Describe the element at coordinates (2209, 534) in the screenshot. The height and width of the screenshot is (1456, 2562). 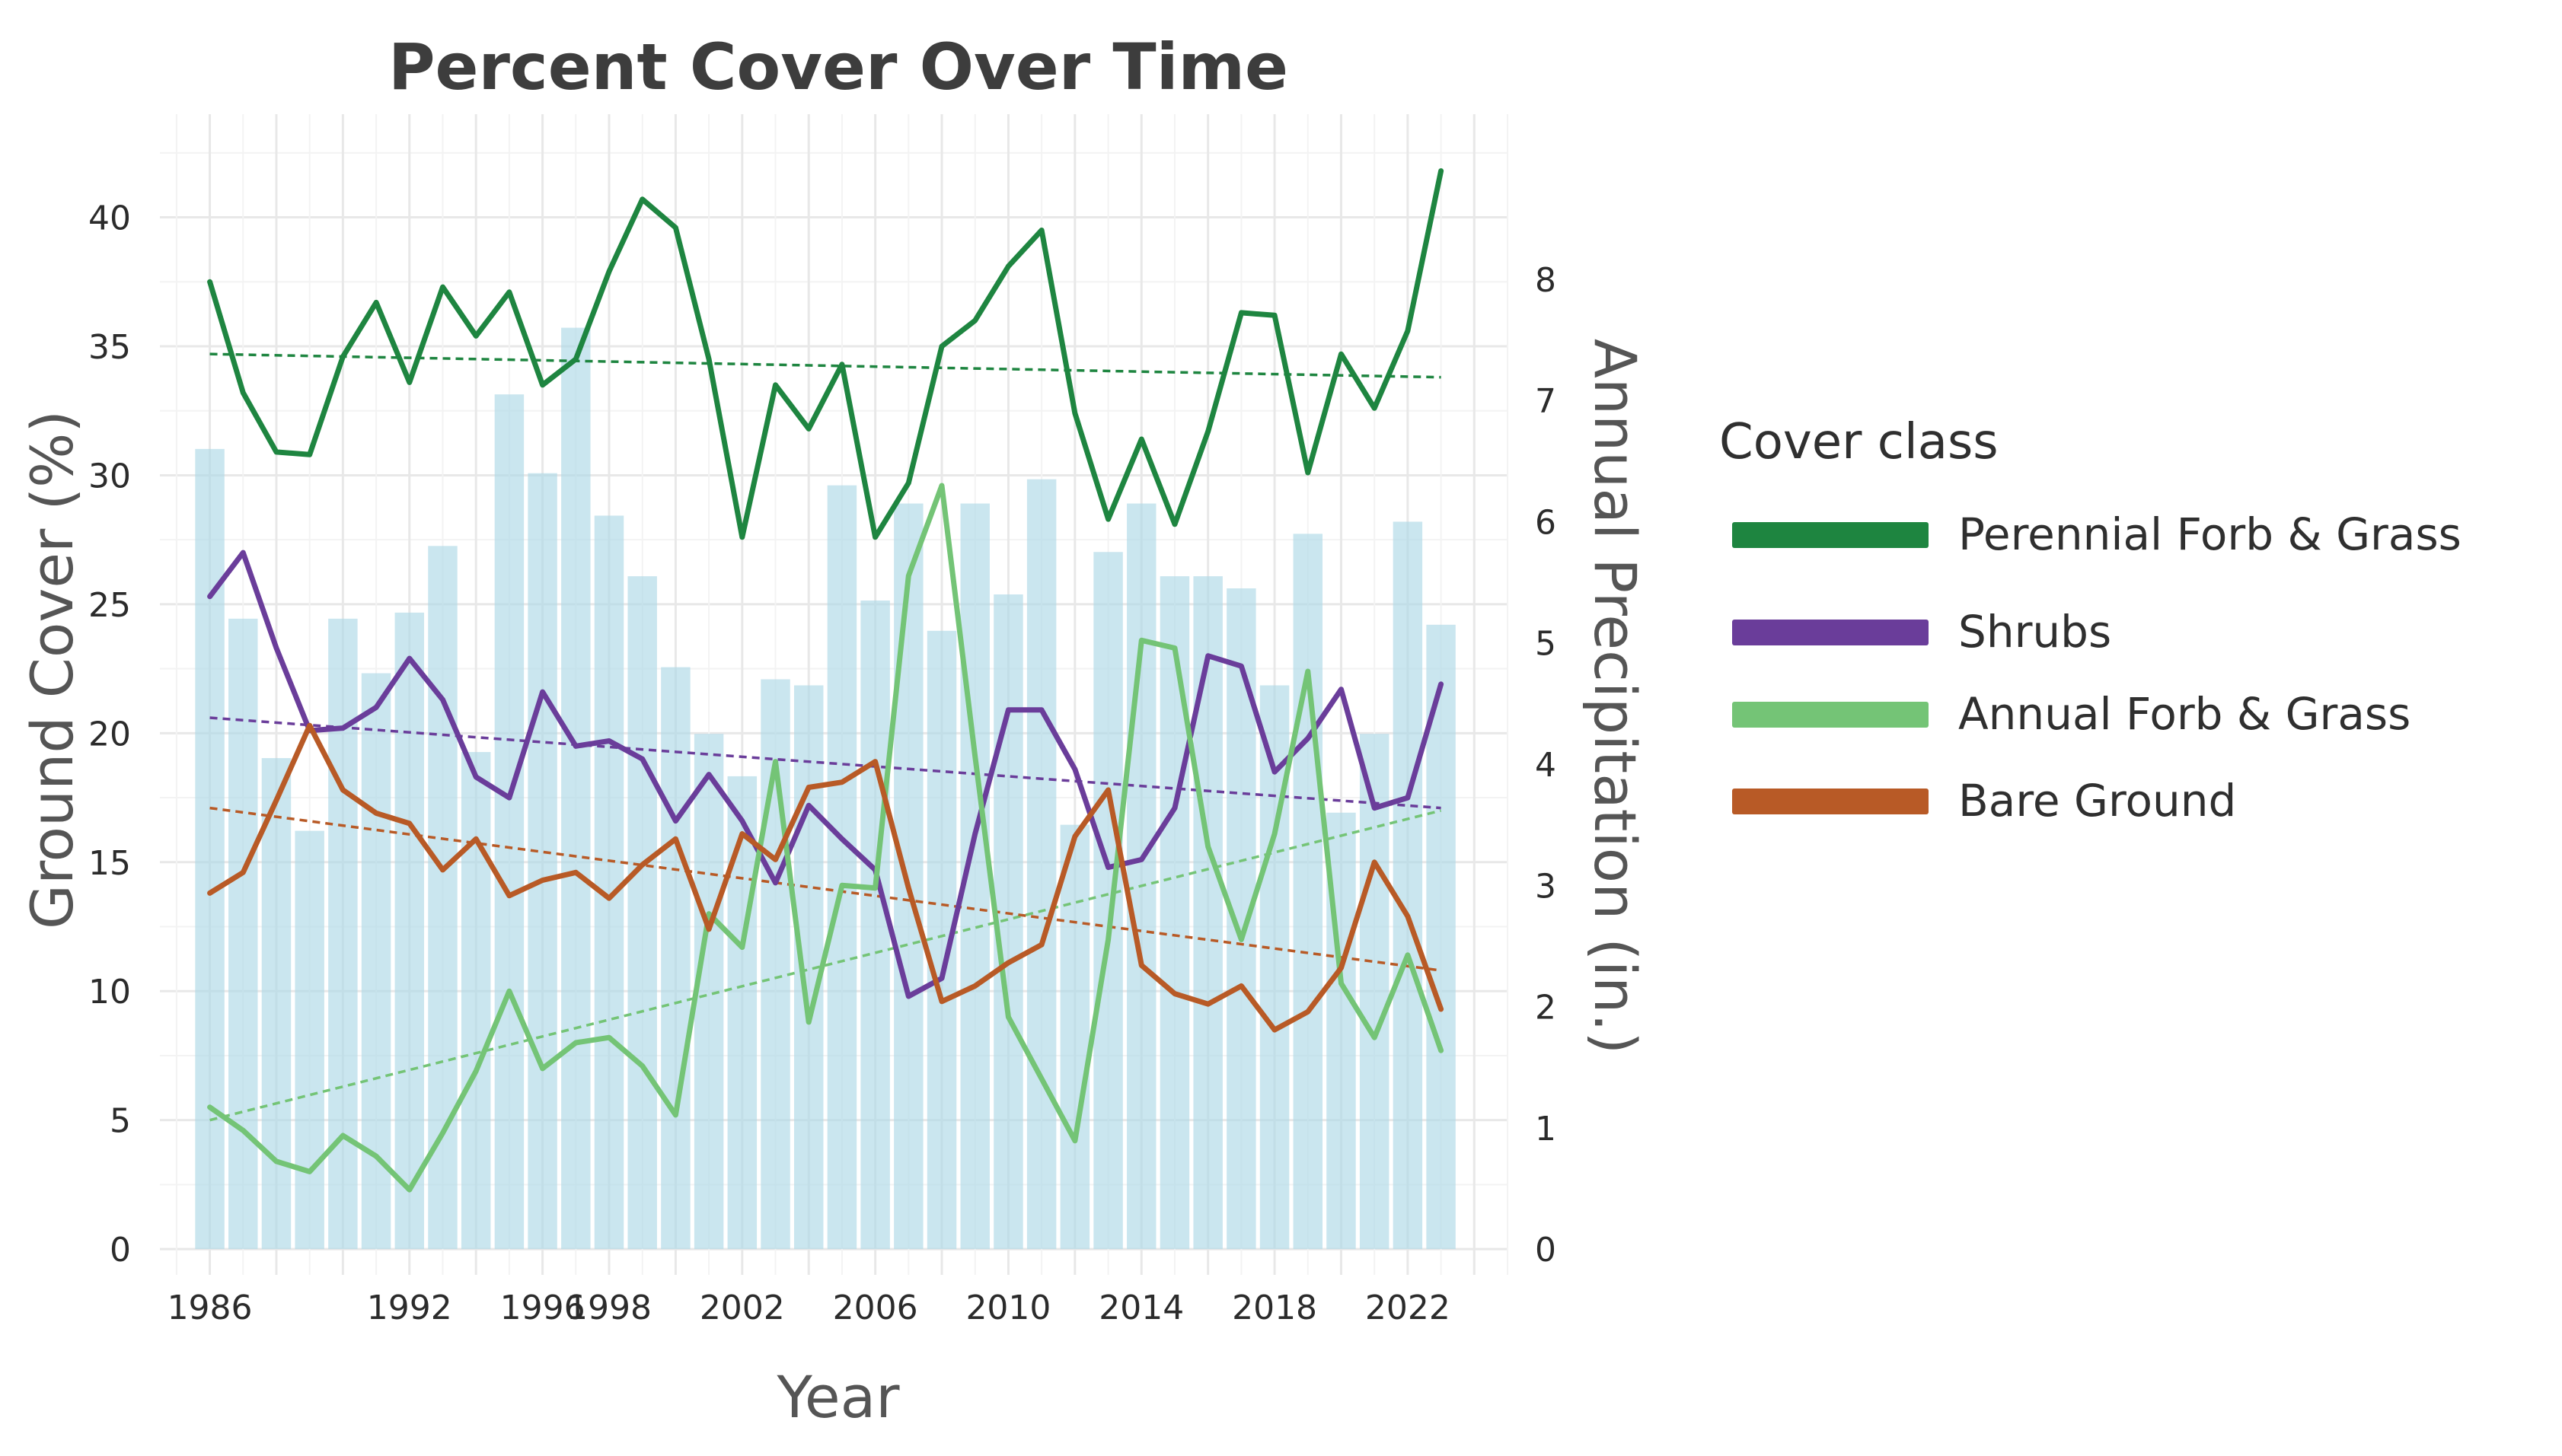
I see `legend-label-perennial-forb-grass: Perennial Forb & Grass` at that location.